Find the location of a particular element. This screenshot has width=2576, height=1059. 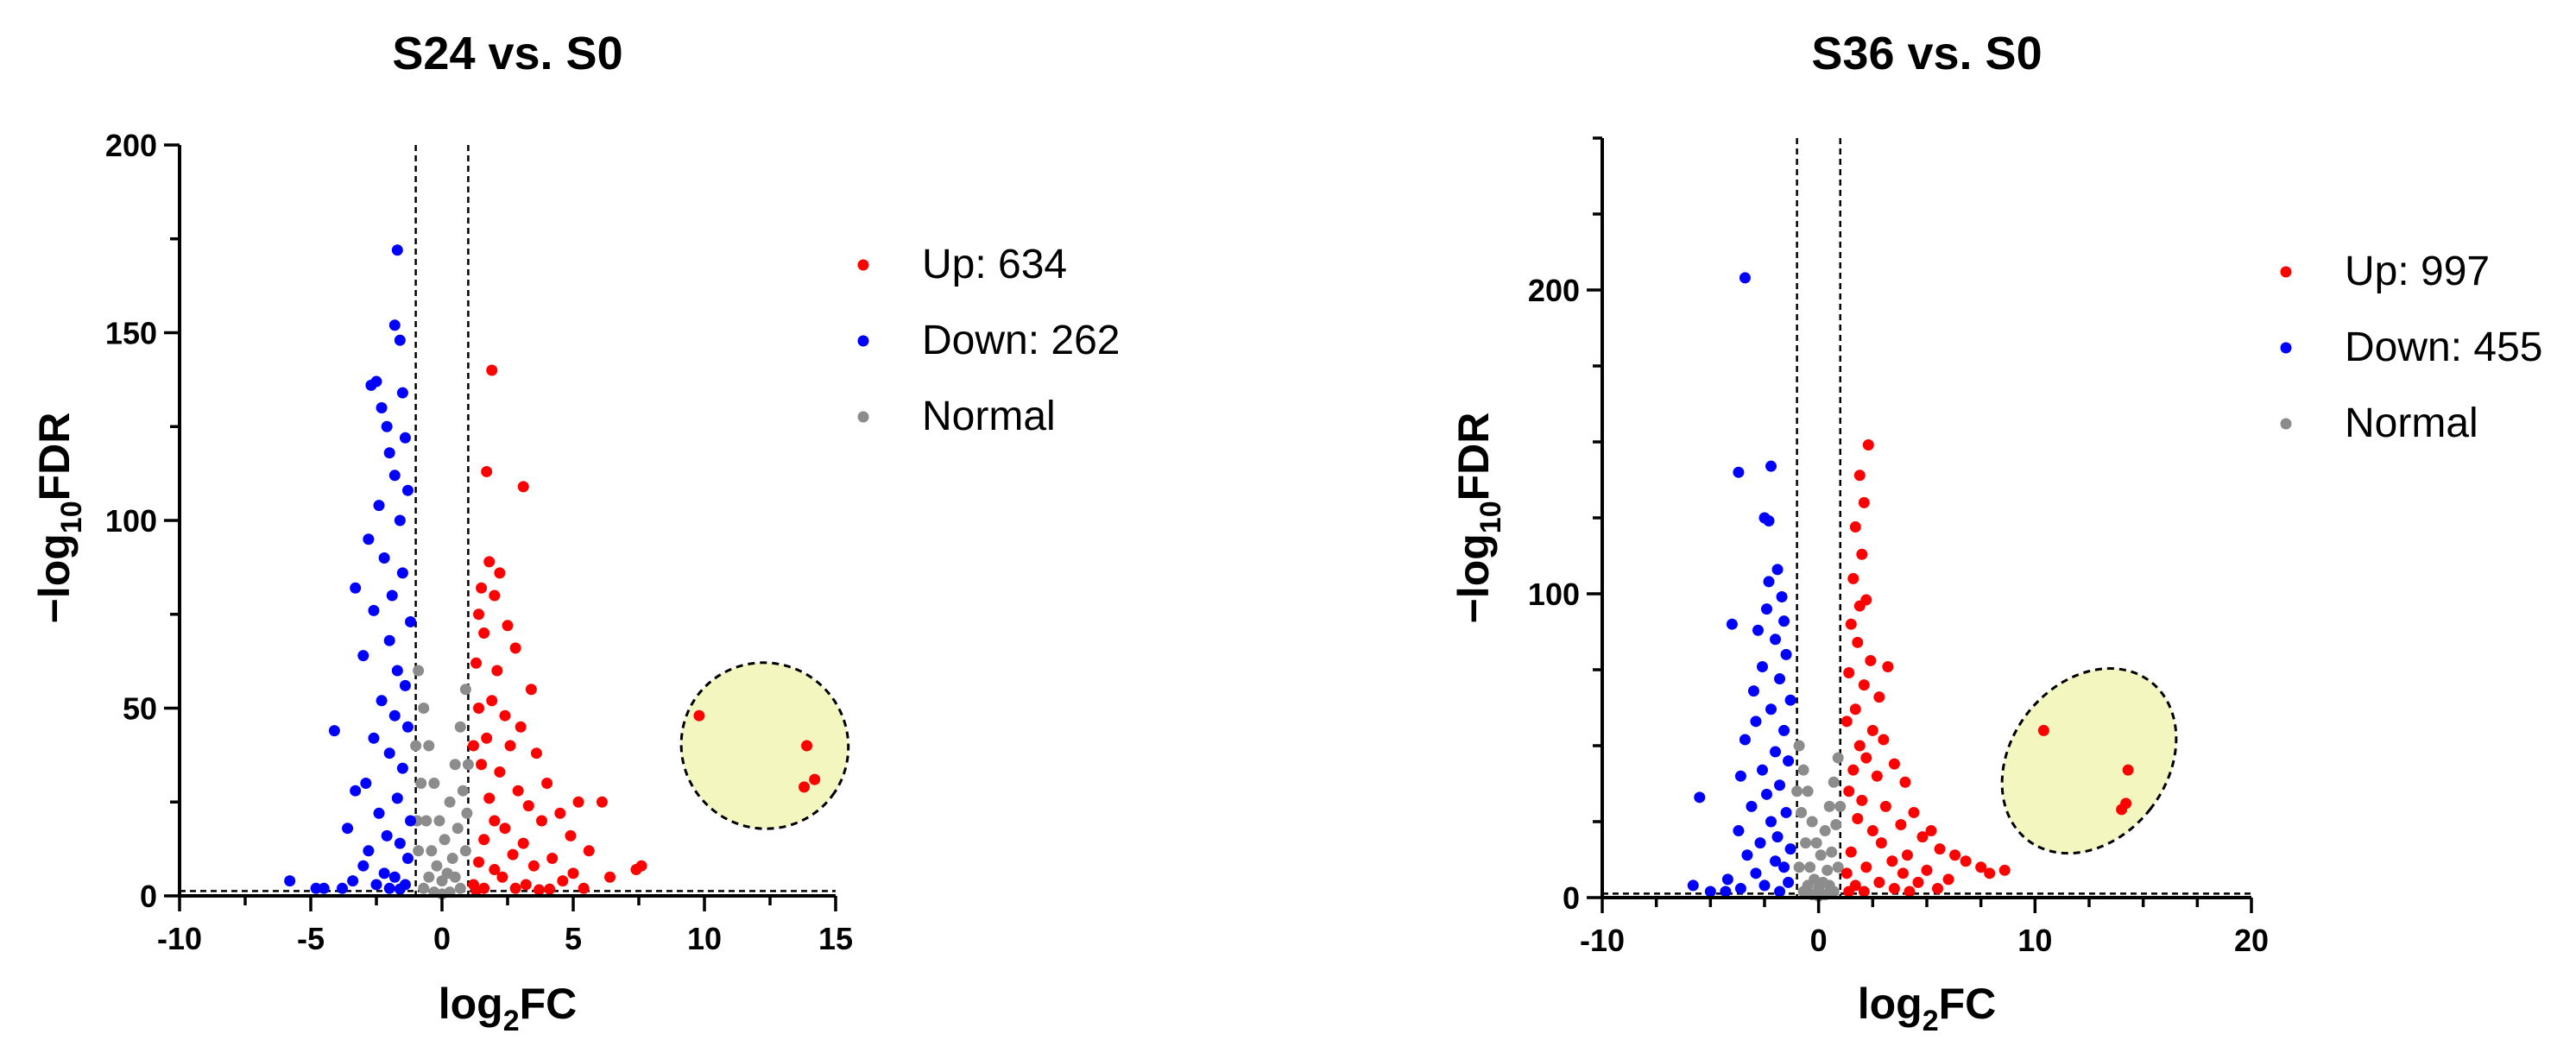

x-axis-label-sub: 2 is located at coordinates (1931, 1021).